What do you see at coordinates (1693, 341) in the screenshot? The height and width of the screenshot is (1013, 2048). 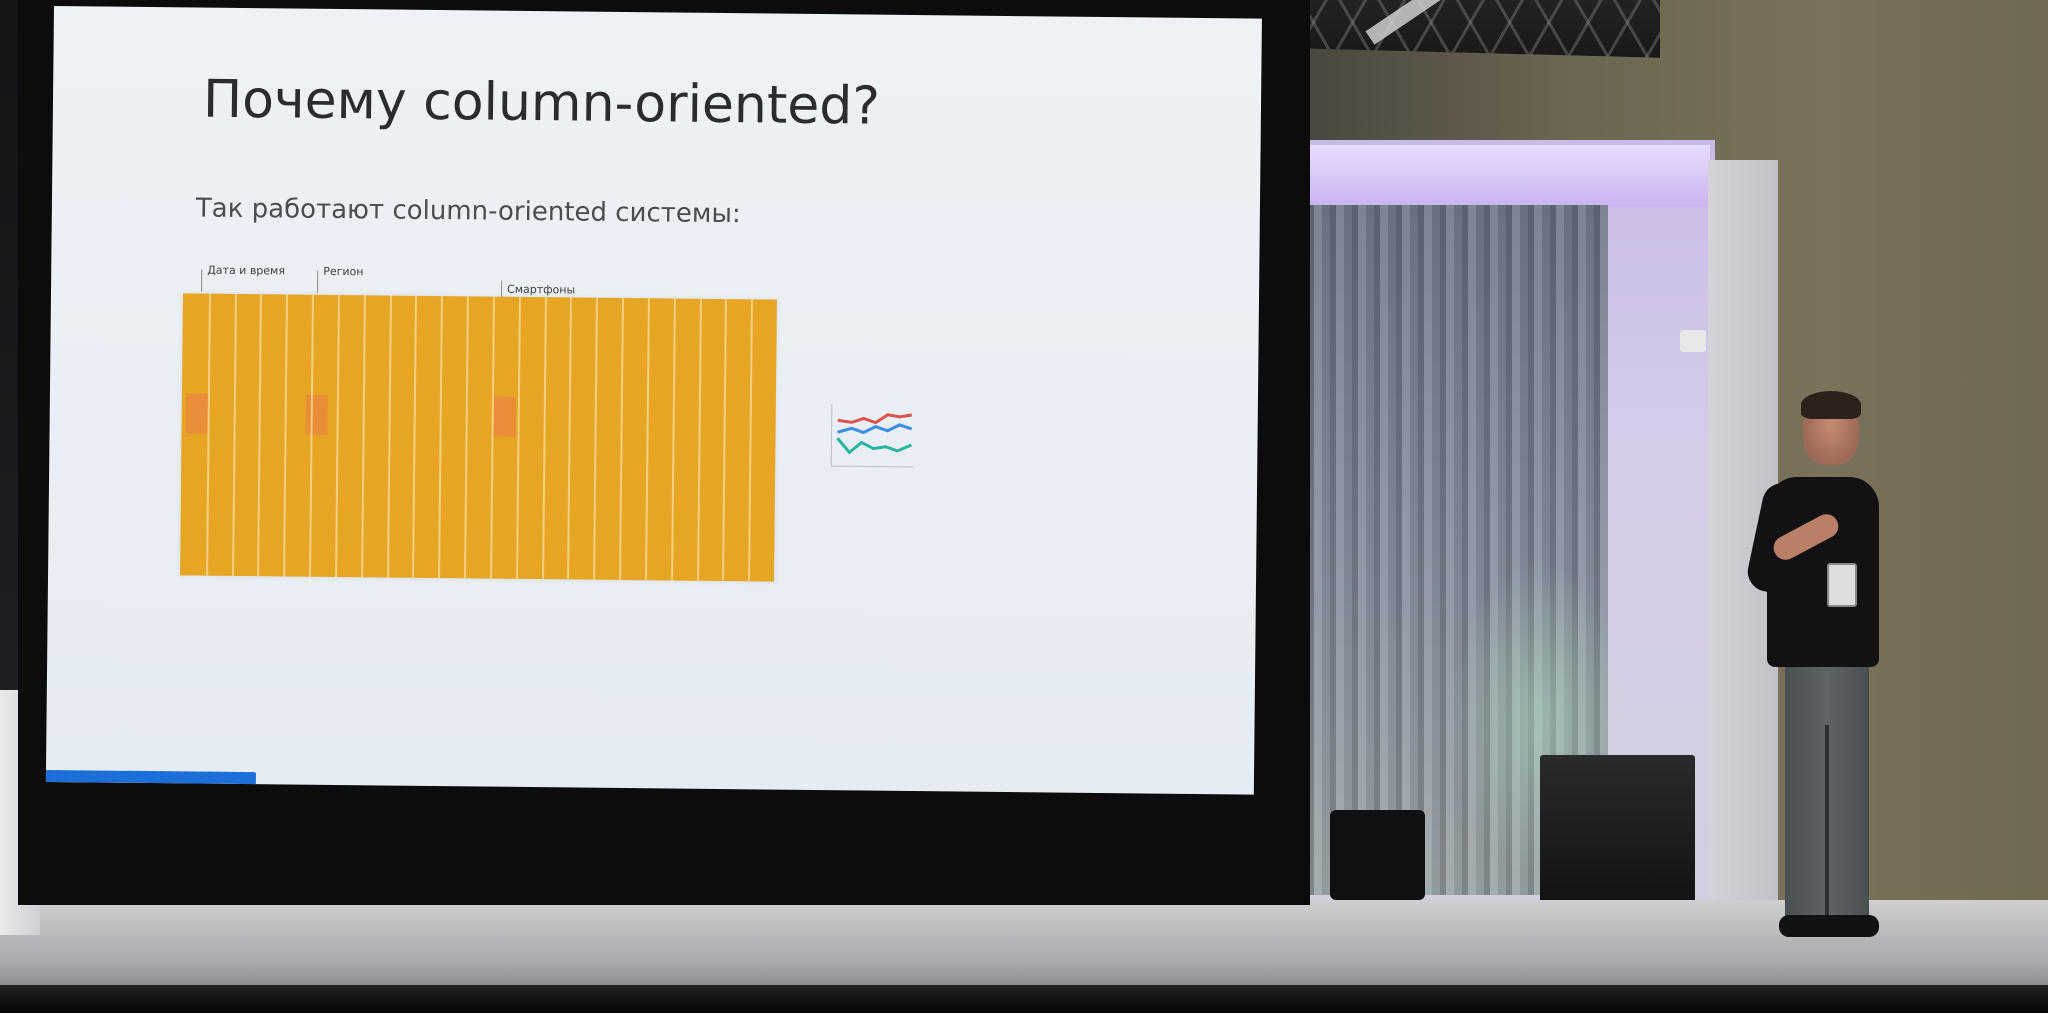 I see `security-camera` at bounding box center [1693, 341].